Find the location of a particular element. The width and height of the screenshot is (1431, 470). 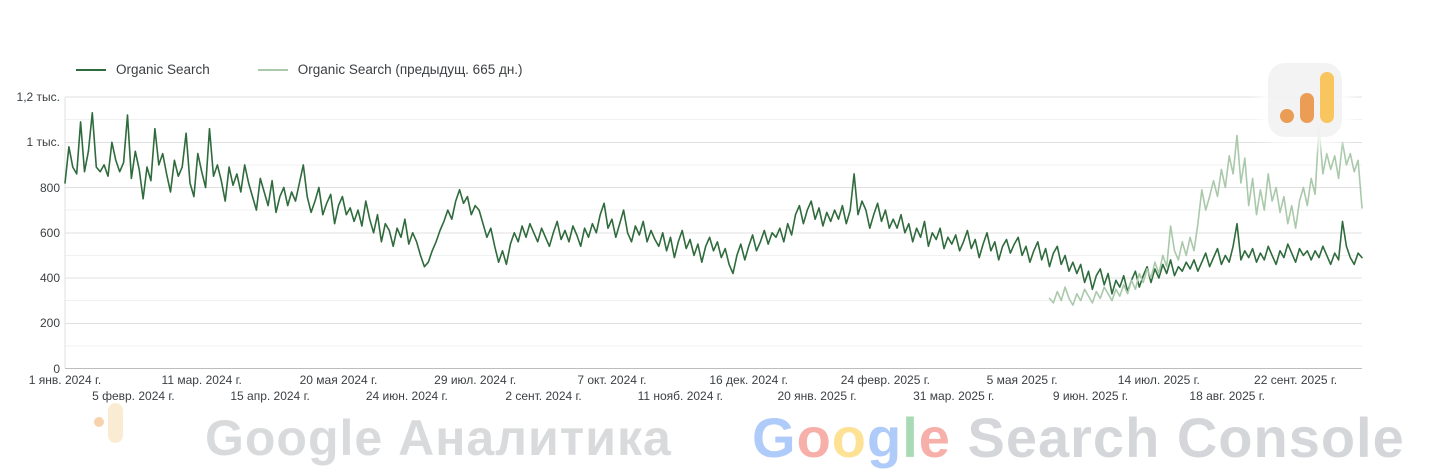

google-letter: g is located at coordinates (885, 437).